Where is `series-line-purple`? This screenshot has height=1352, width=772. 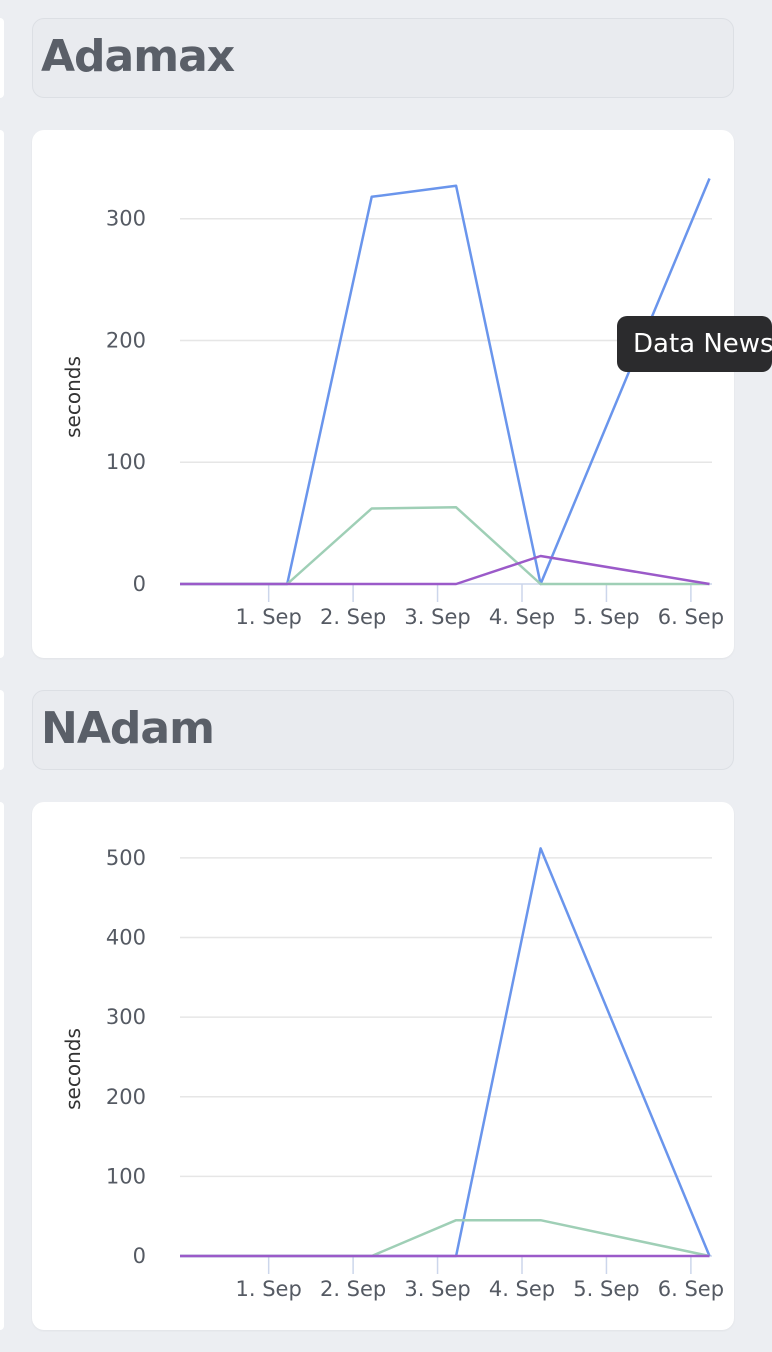 series-line-purple is located at coordinates (445, 570).